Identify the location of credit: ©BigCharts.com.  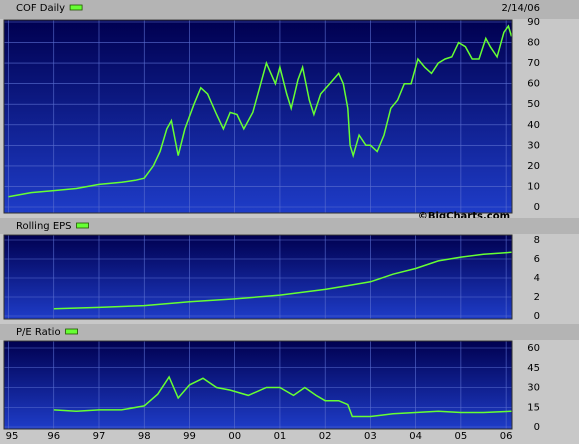
(464, 216).